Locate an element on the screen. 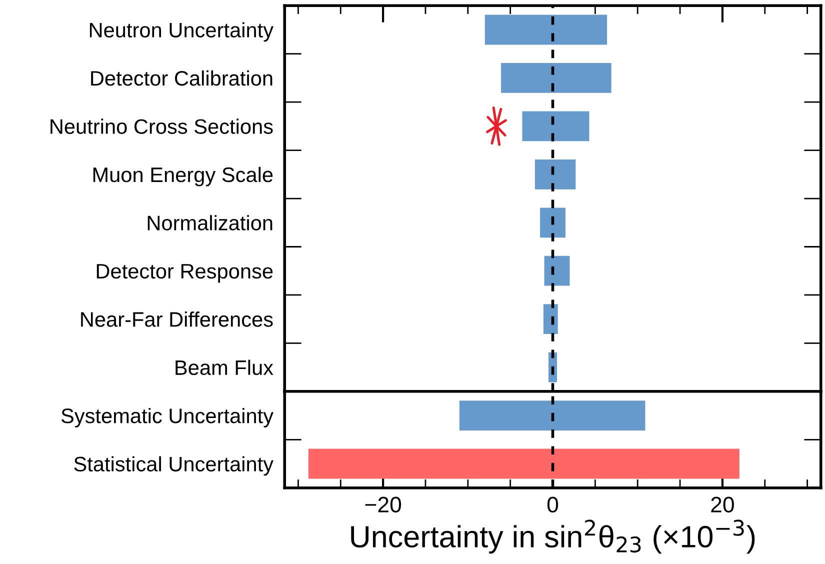 The height and width of the screenshot is (564, 825). y-tick-label: Neutrino Cross Sections is located at coordinates (161, 126).